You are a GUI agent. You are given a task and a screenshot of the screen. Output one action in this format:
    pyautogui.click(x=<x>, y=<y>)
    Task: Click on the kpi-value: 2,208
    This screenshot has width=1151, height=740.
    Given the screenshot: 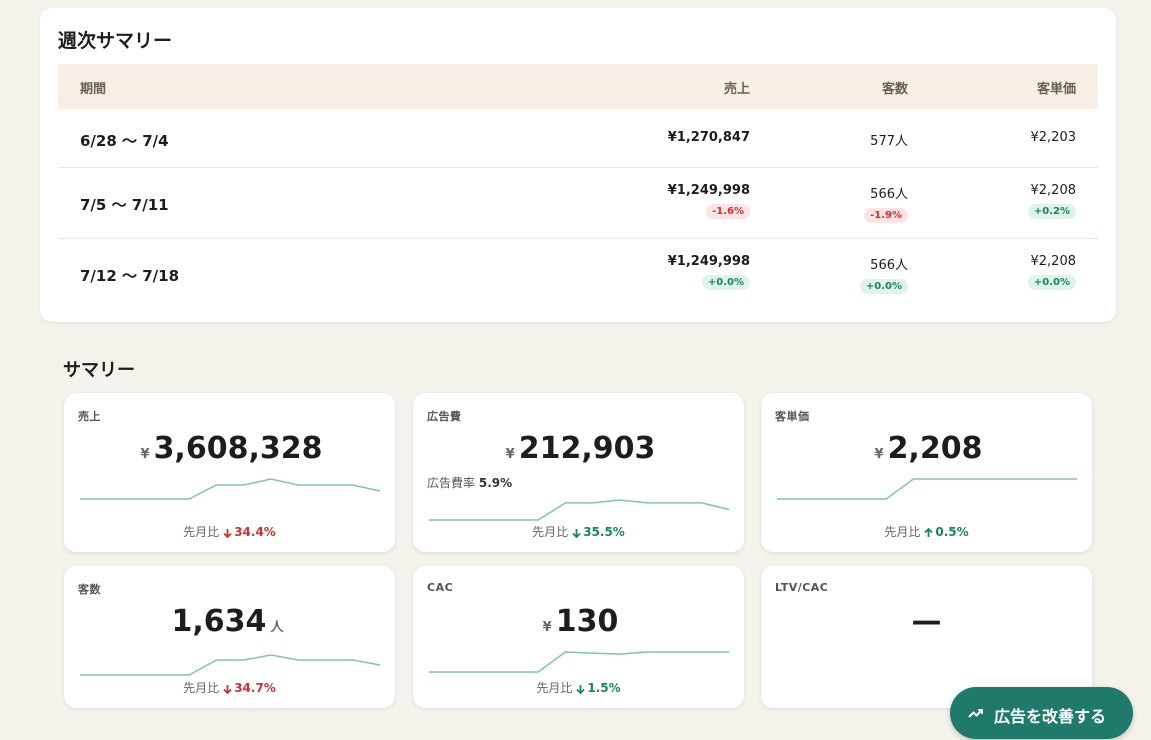 What is the action you would take?
    pyautogui.click(x=935, y=448)
    